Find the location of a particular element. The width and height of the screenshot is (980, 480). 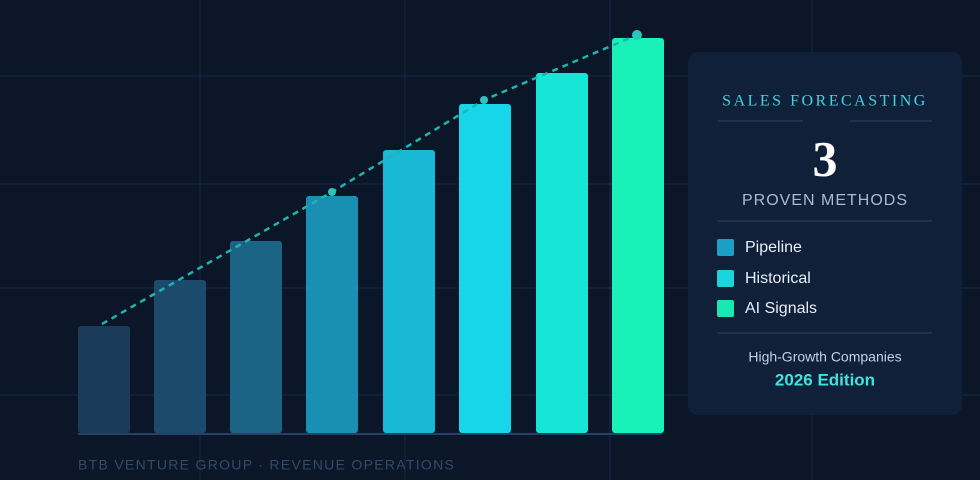

legend-label: AI Signals is located at coordinates (781, 308).